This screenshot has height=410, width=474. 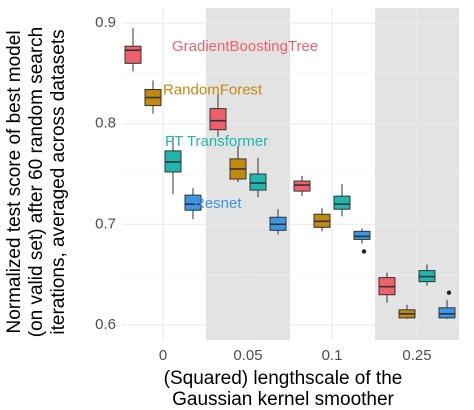 I want to click on box-ft-transformer-0.1, so click(x=342, y=200).